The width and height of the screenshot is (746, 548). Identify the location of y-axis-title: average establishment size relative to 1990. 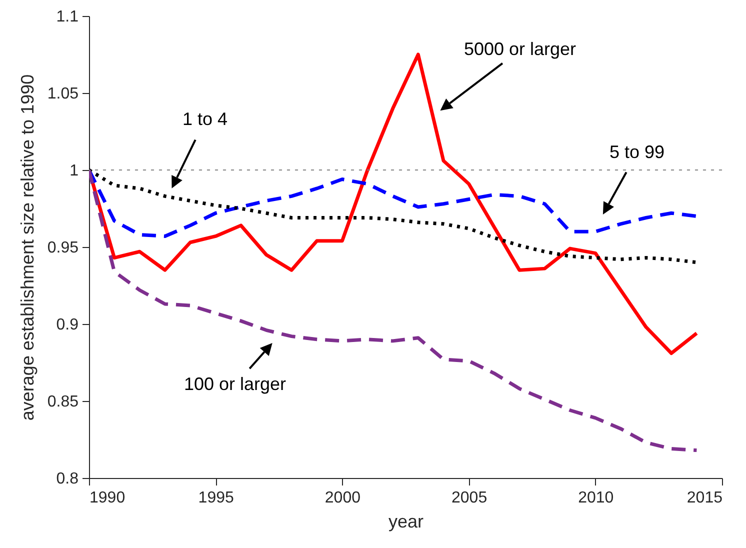
(27, 247).